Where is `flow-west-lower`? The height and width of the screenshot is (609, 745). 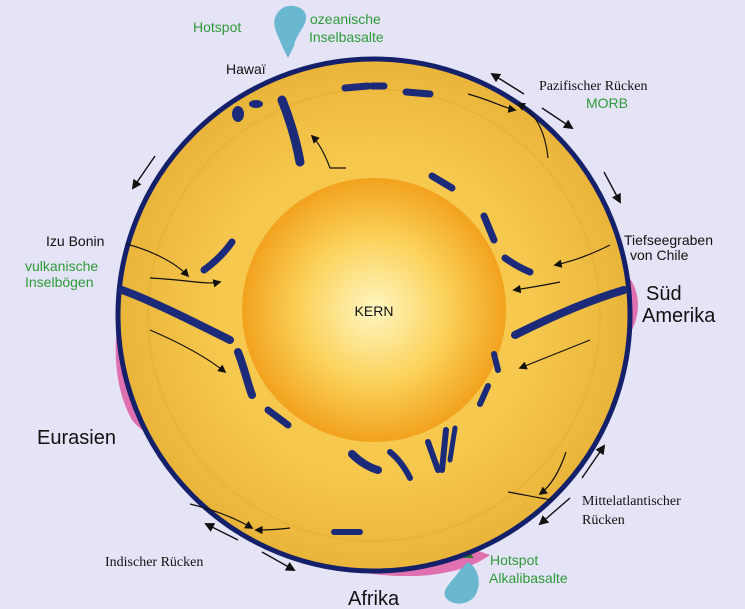
flow-west-lower is located at coordinates (188, 351).